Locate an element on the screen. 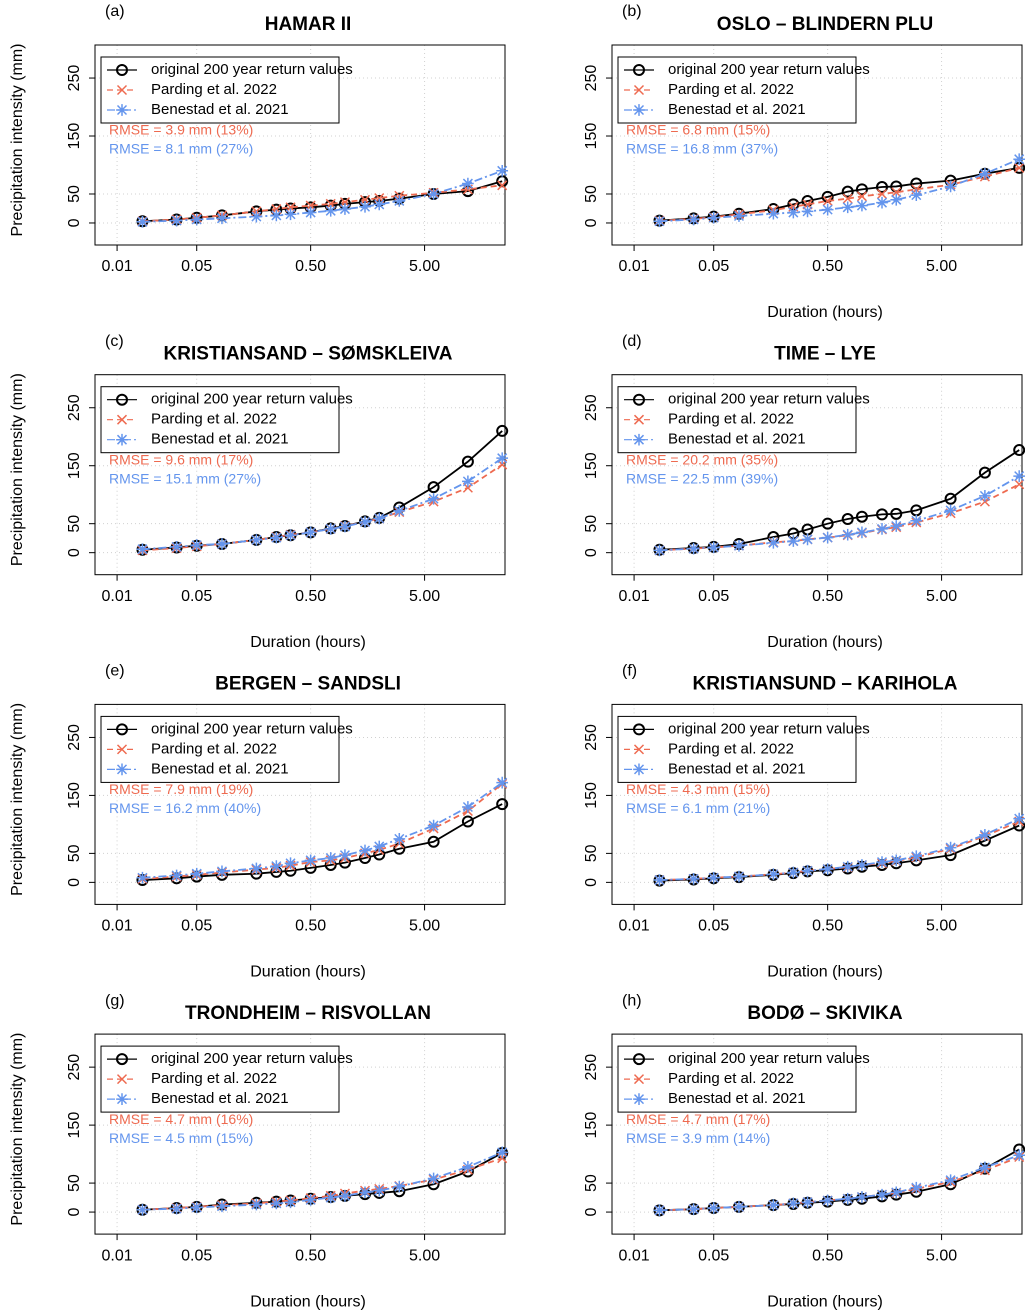  x-tick-label: 0.01 is located at coordinates (634, 926).